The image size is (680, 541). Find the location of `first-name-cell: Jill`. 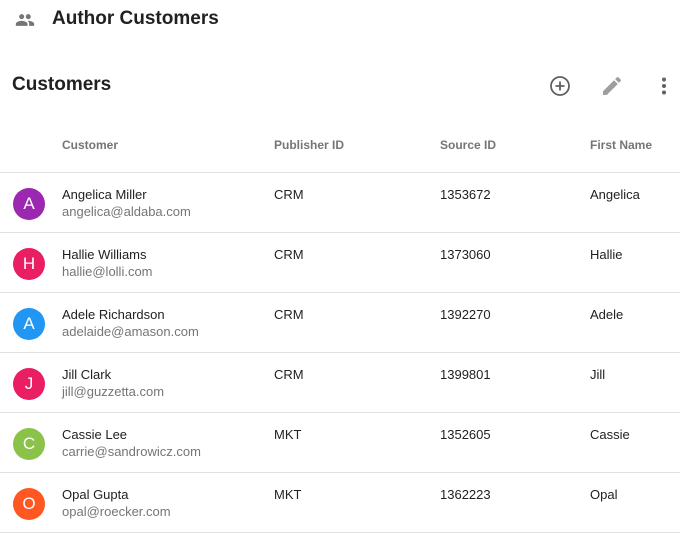

first-name-cell: Jill is located at coordinates (598, 374).